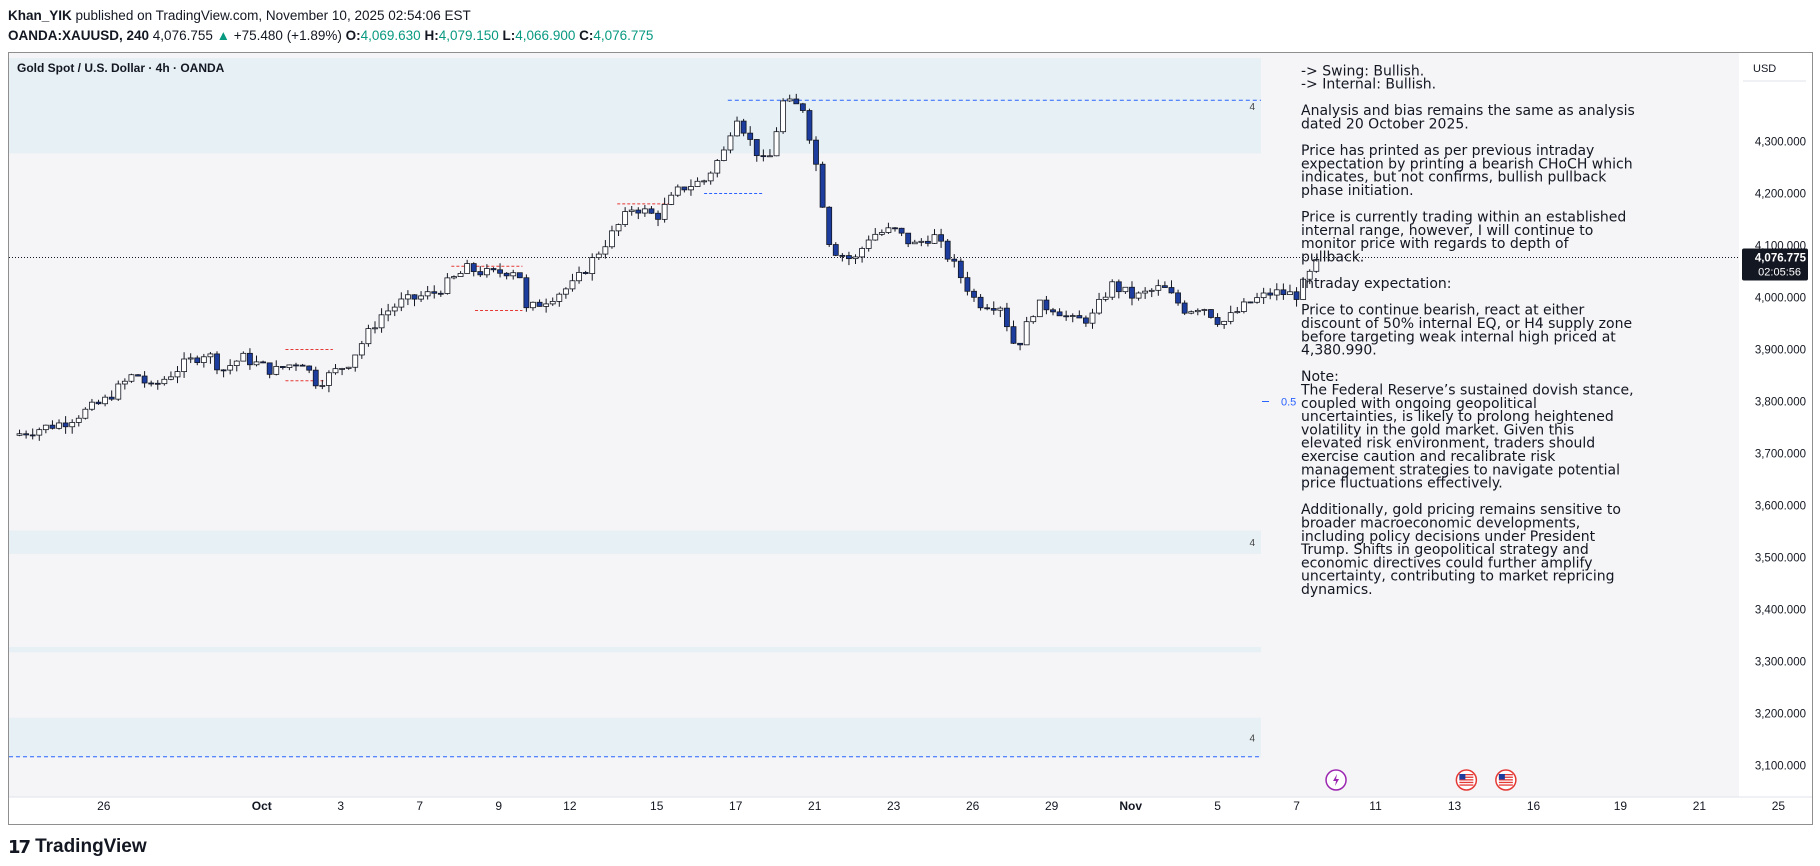 This screenshot has height=866, width=1820. I want to click on y-tick-label-0: 3,100.000, so click(1780, 767).